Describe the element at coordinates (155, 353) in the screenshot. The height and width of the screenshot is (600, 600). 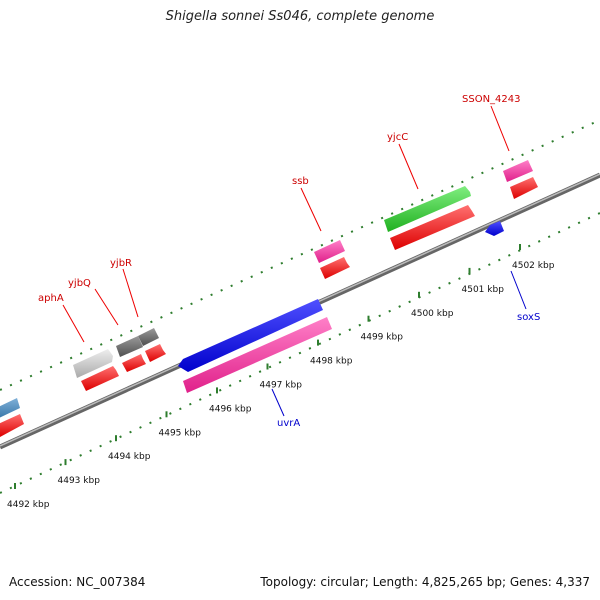
I see `cds-arrow-yjbR` at that location.